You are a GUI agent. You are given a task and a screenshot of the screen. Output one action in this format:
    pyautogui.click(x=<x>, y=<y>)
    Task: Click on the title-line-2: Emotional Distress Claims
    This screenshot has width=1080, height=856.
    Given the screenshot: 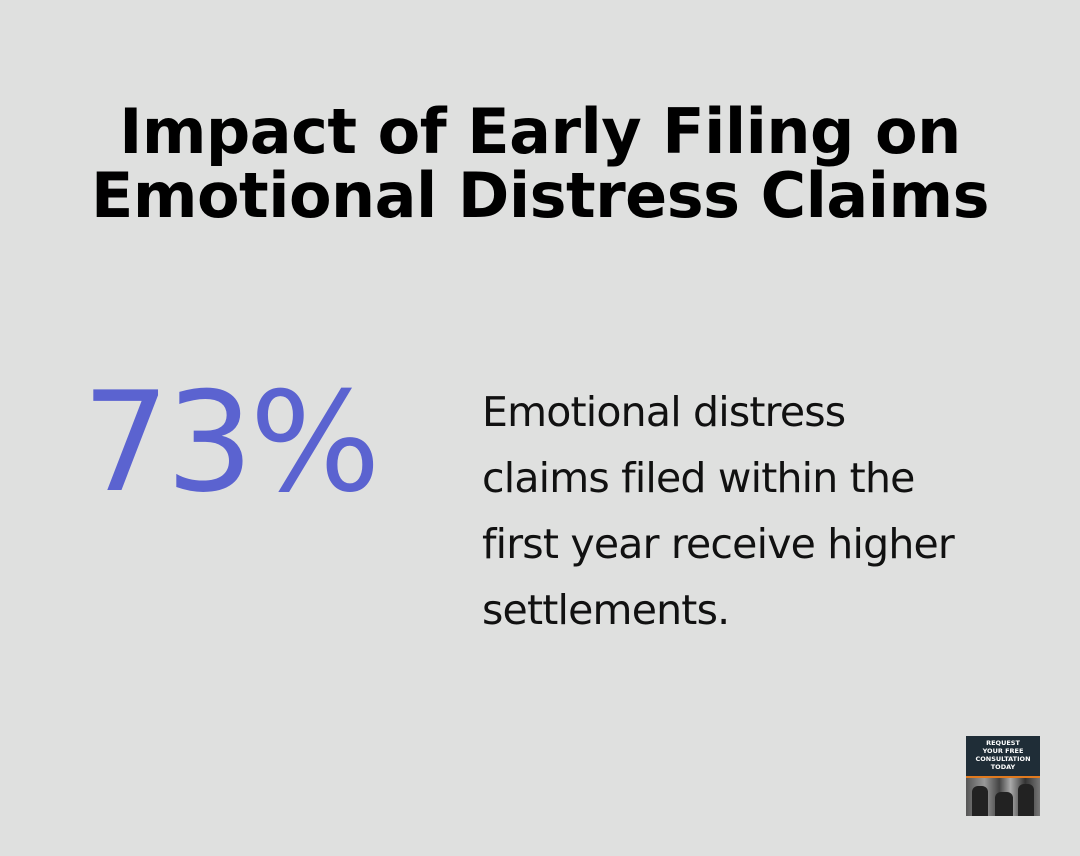 What is the action you would take?
    pyautogui.click(x=540, y=195)
    